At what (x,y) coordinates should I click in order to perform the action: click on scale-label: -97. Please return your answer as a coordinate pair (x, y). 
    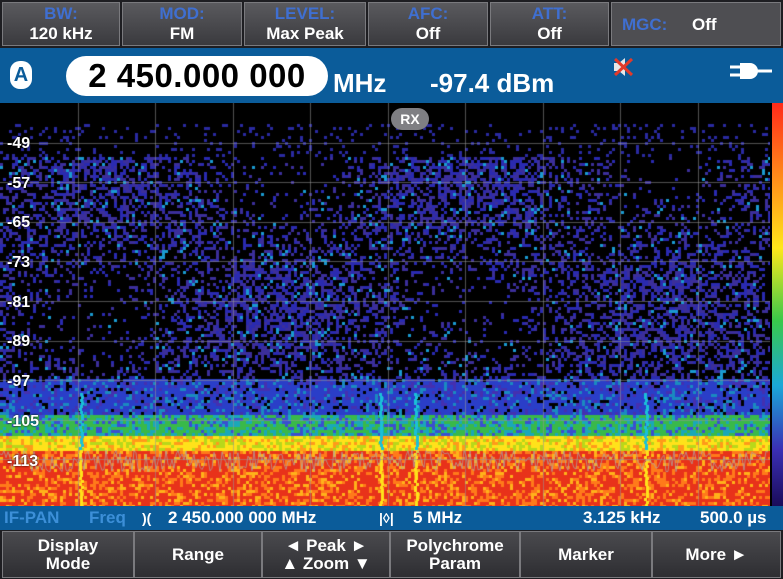
    Looking at the image, I should click on (19, 381).